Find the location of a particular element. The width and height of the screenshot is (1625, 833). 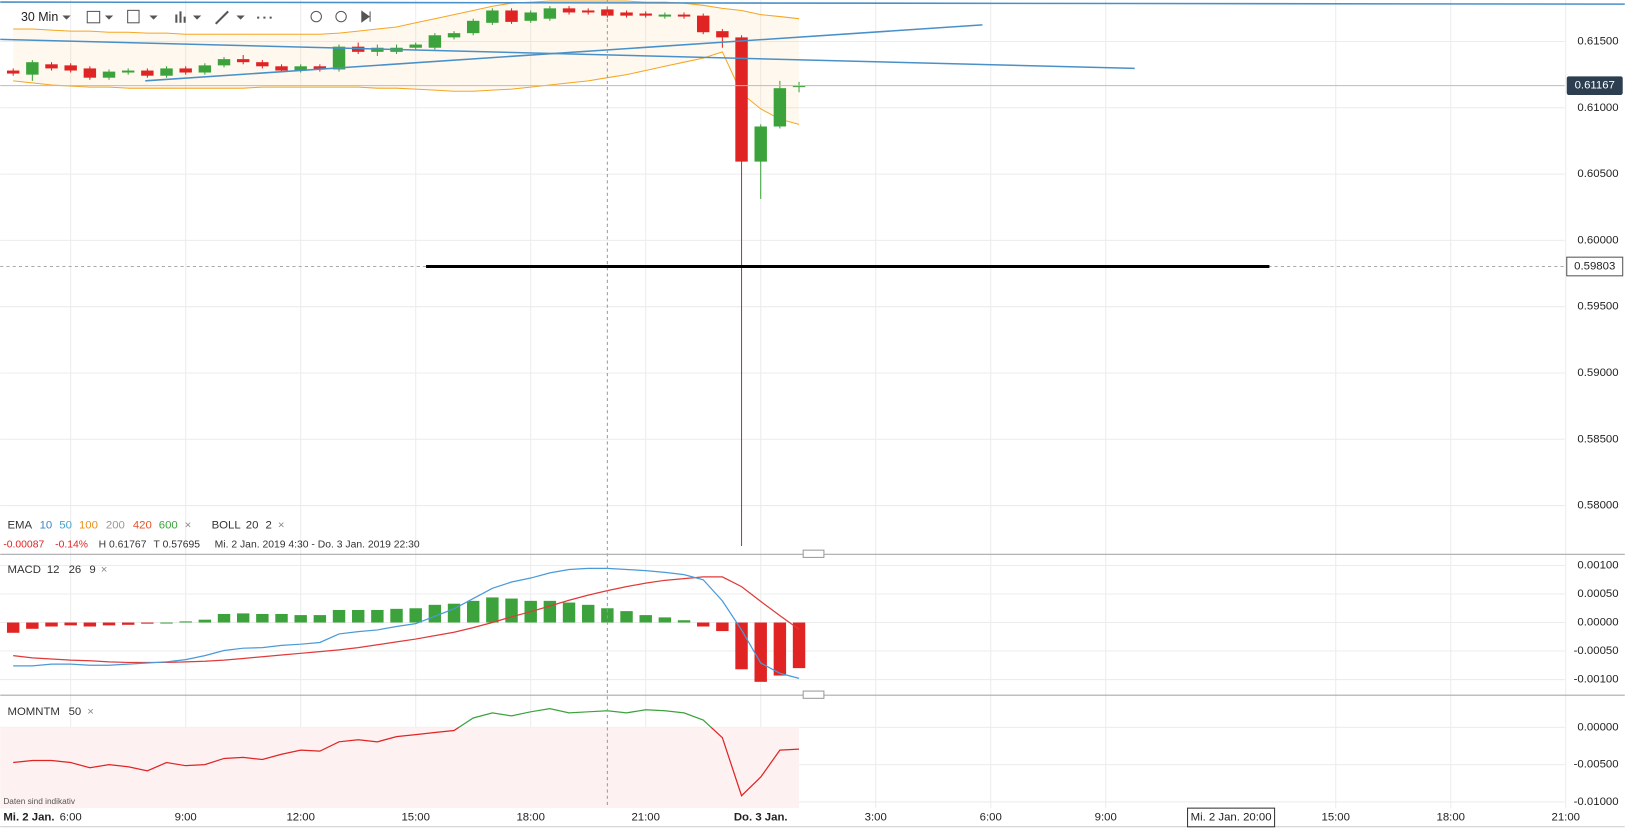

y-tick-label: -0.00050 is located at coordinates (1596, 651).